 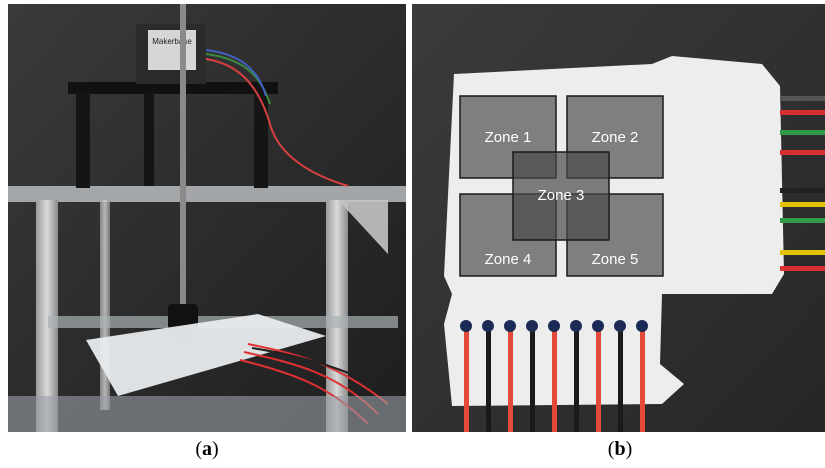 I want to click on sensor-wires-bottom, so click(x=554, y=376).